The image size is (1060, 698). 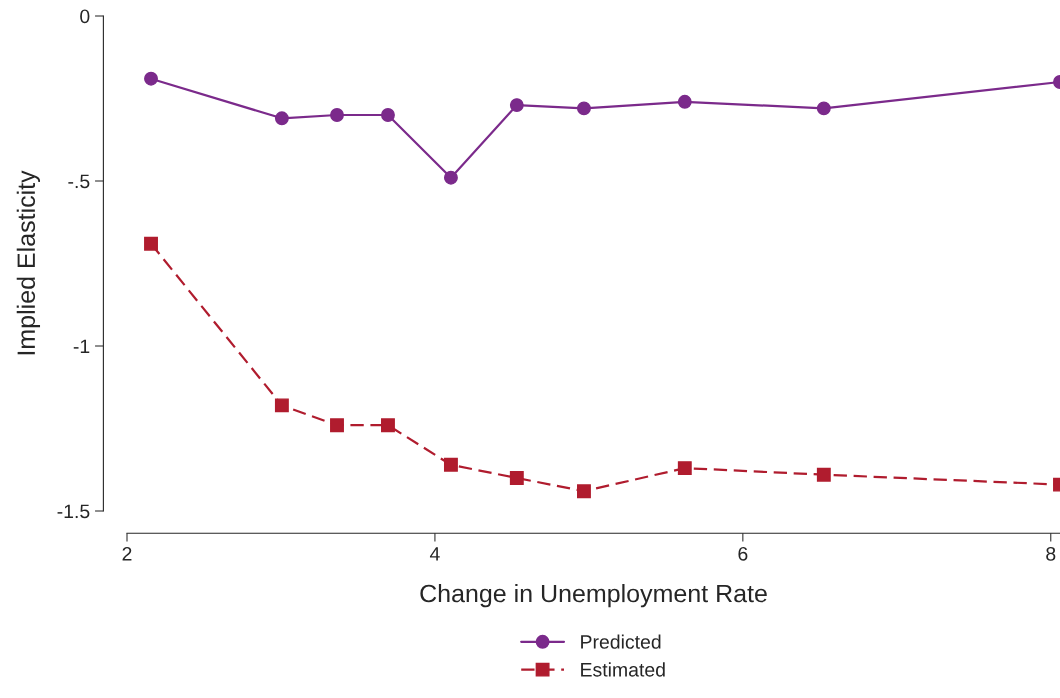 What do you see at coordinates (623, 669) in the screenshot?
I see `legend-label: Estimated` at bounding box center [623, 669].